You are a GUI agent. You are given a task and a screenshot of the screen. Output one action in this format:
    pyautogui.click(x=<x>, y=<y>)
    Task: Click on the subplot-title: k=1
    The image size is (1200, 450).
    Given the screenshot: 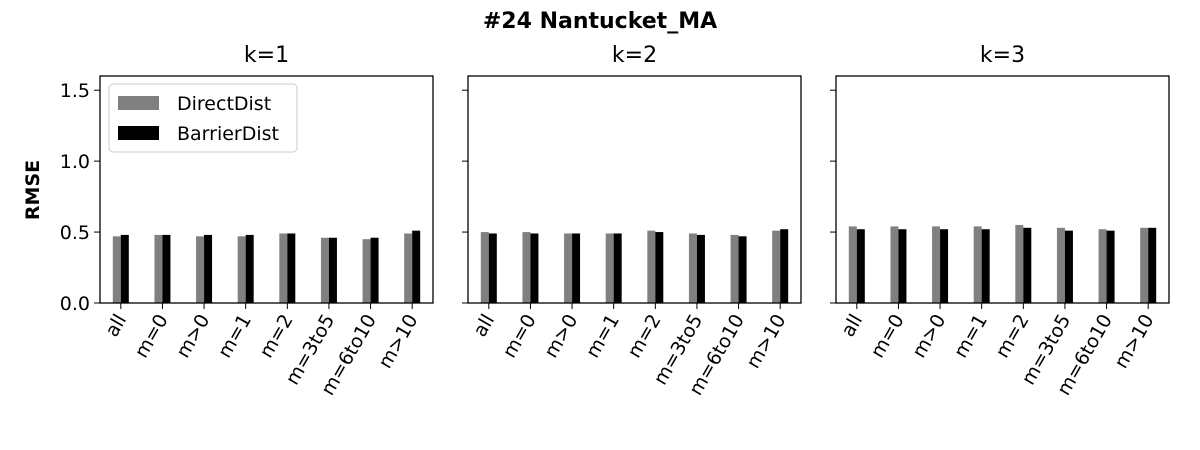 What is the action you would take?
    pyautogui.click(x=266, y=55)
    